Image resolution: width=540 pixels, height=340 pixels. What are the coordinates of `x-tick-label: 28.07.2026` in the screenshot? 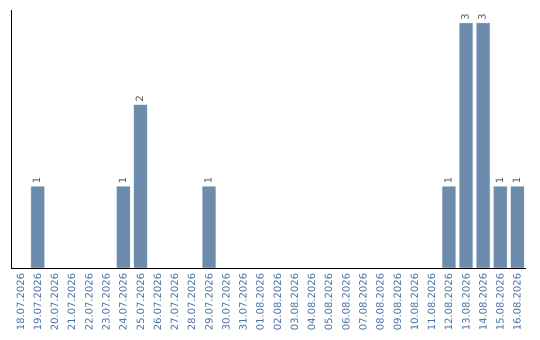 It's located at (192, 301).